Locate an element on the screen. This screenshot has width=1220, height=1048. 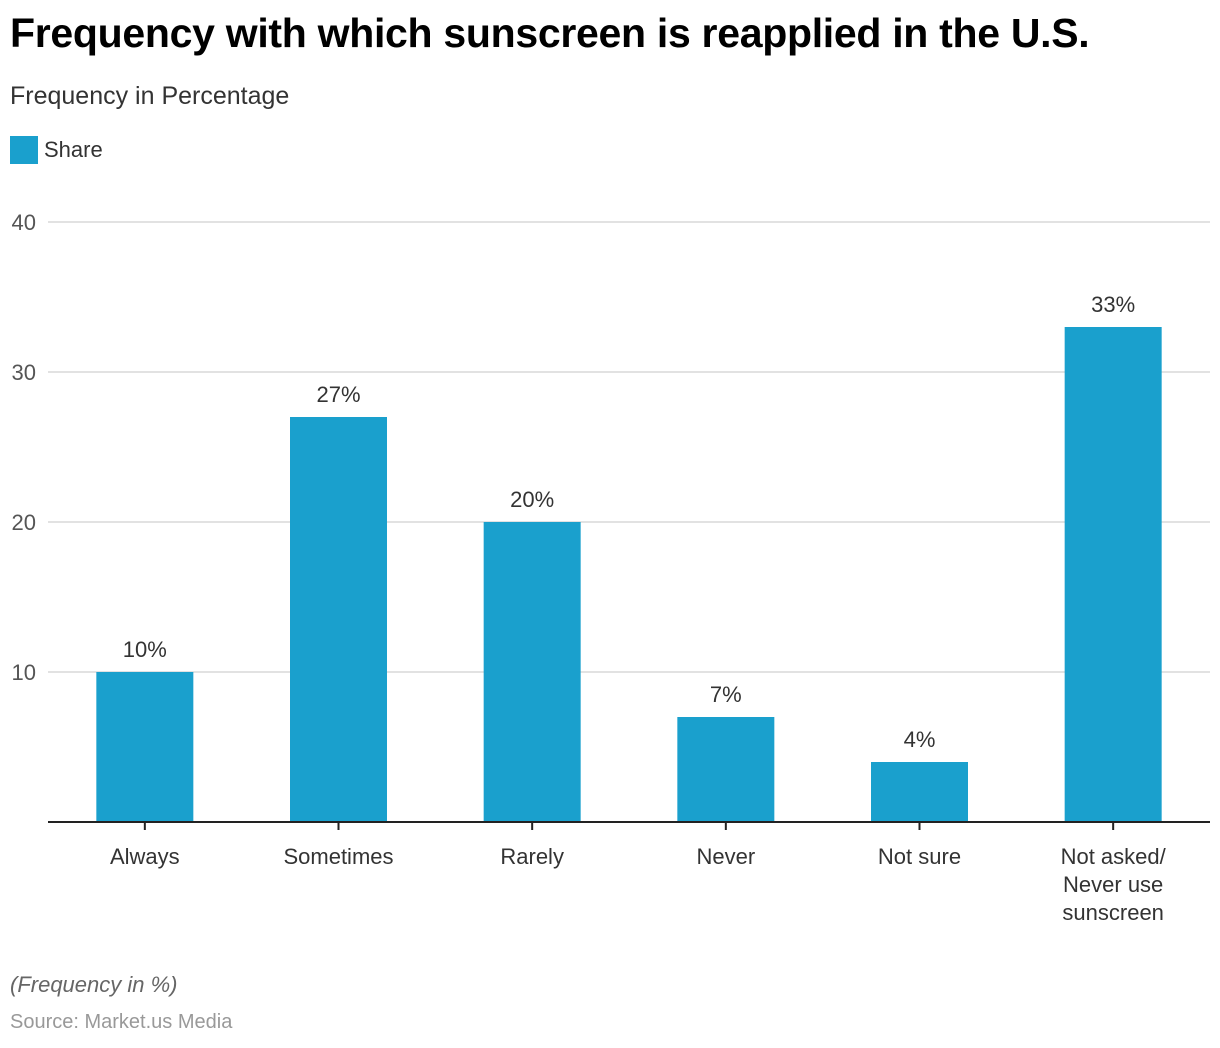
y-tick-label-20: 20 is located at coordinates (24, 522).